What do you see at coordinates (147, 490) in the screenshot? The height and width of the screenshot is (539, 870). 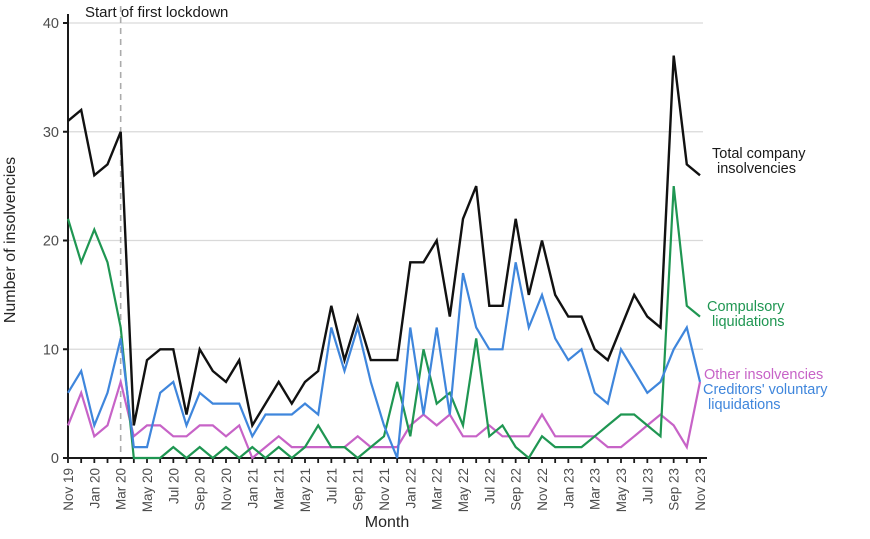 I see `x-tick-label: May 20` at bounding box center [147, 490].